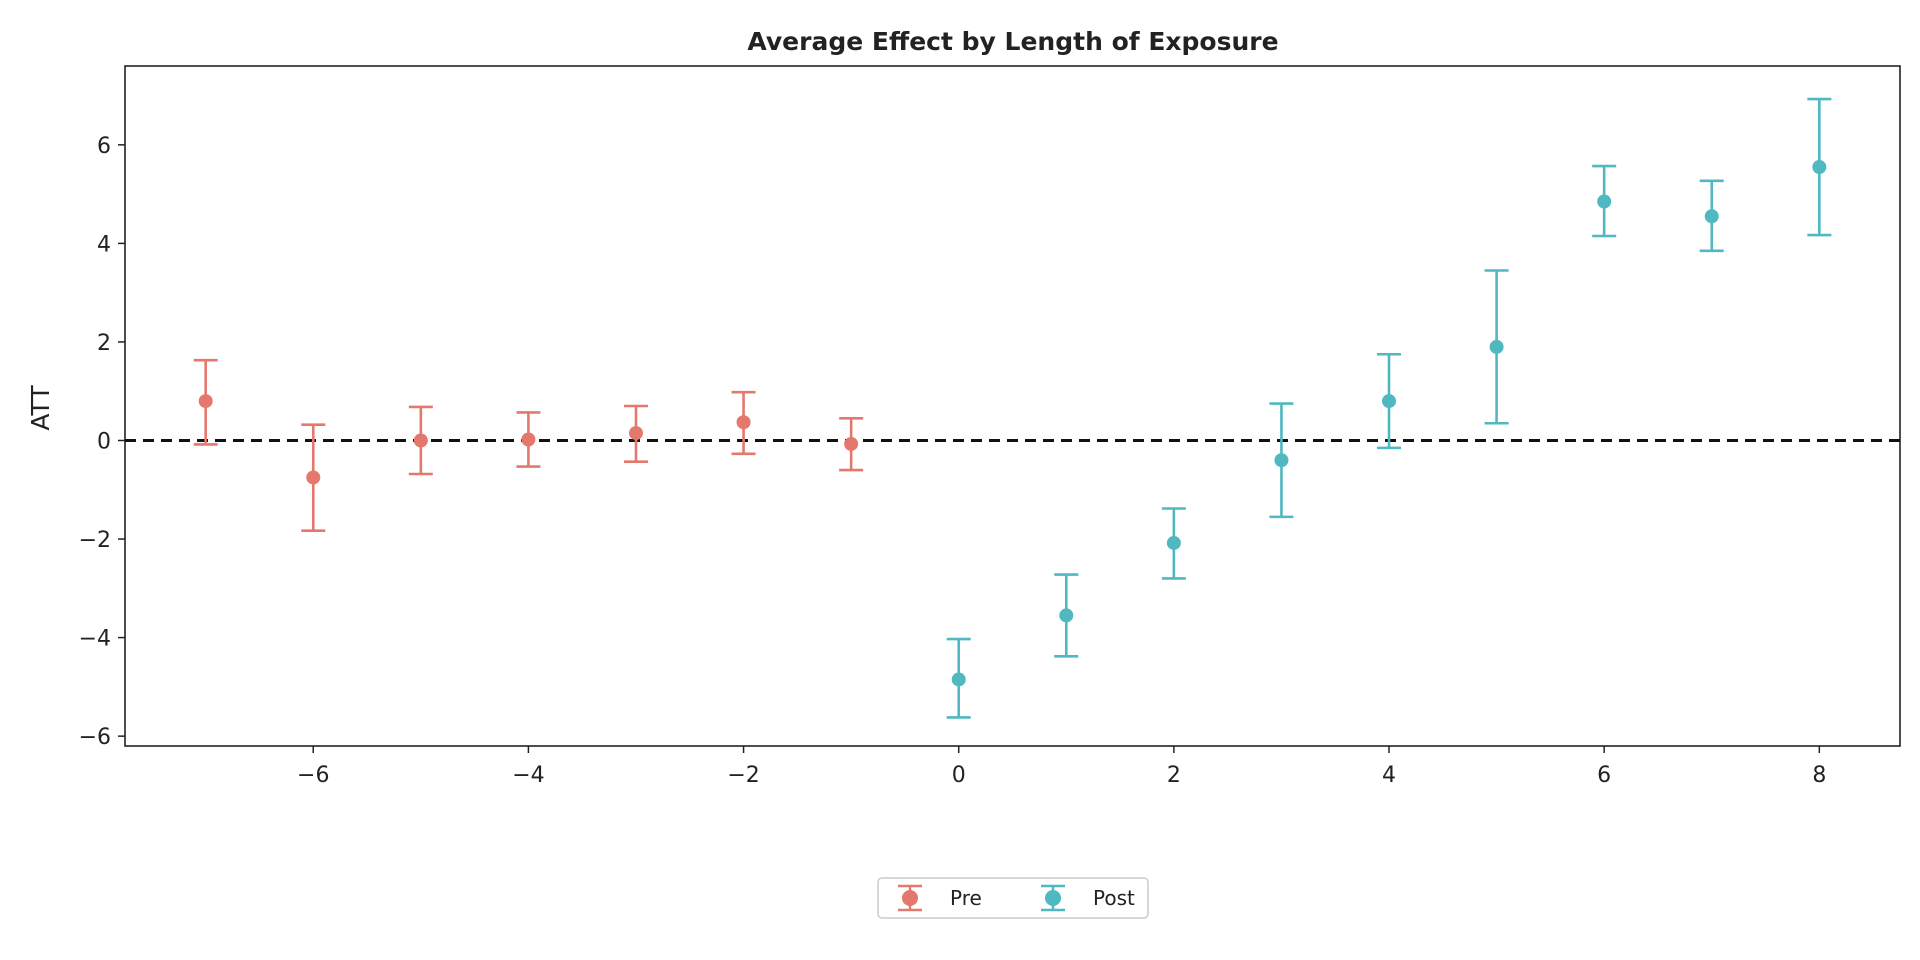 Image resolution: width=1920 pixels, height=960 pixels. I want to click on y-tick-label: 0, so click(104, 441).